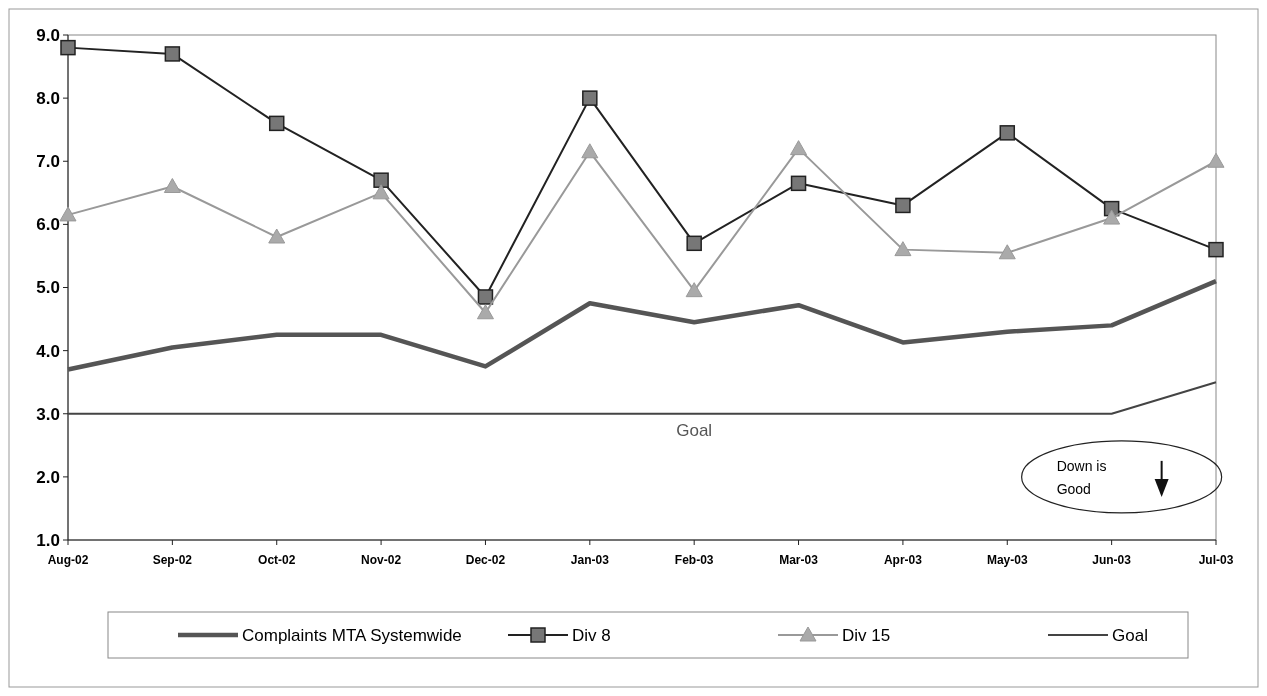  What do you see at coordinates (48, 99) in the screenshot?
I see `y-tick-label: 8.0` at bounding box center [48, 99].